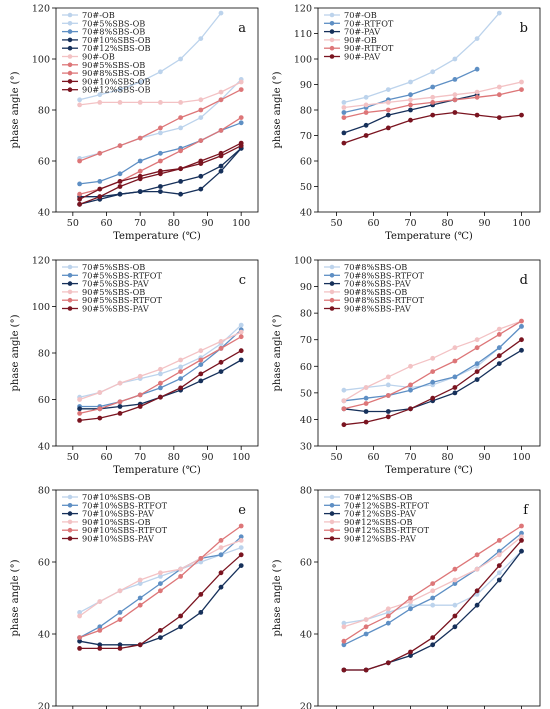  I want to click on legend-entry: 90#12%SBS-RTFOT, so click(387, 530).